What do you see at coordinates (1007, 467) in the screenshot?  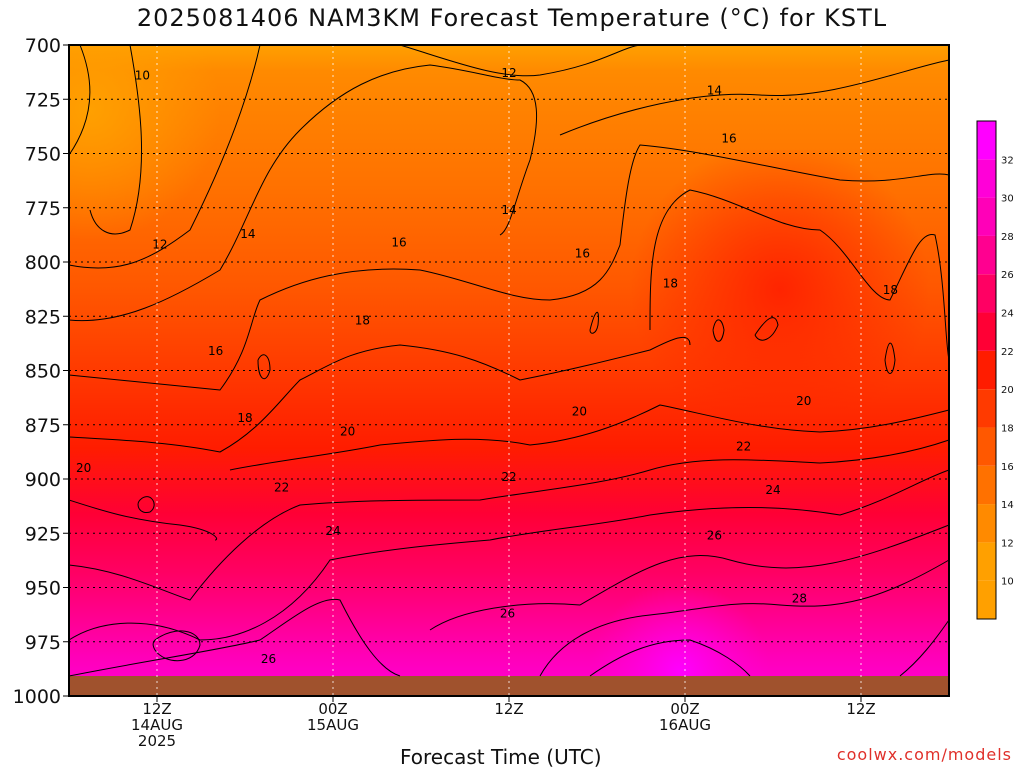 I see `colorbar-tick-label: 16` at bounding box center [1007, 467].